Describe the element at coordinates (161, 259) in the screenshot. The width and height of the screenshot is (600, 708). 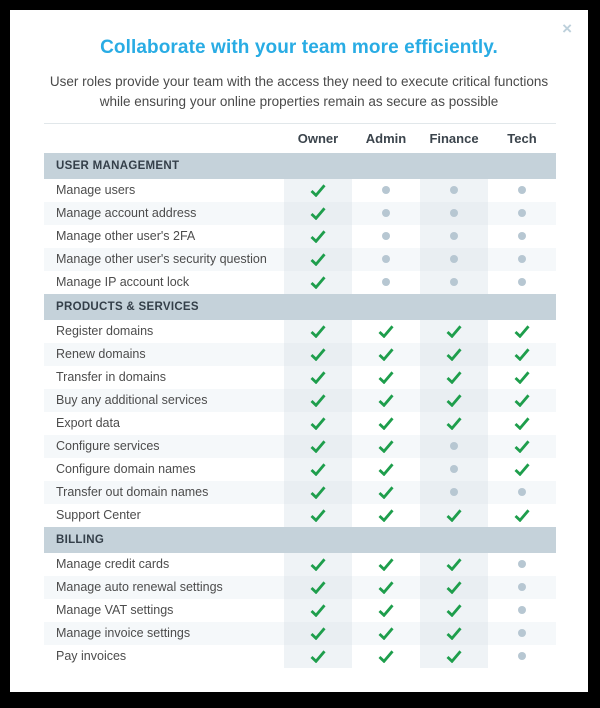
I see `permission-label: Manage other user's security question` at that location.